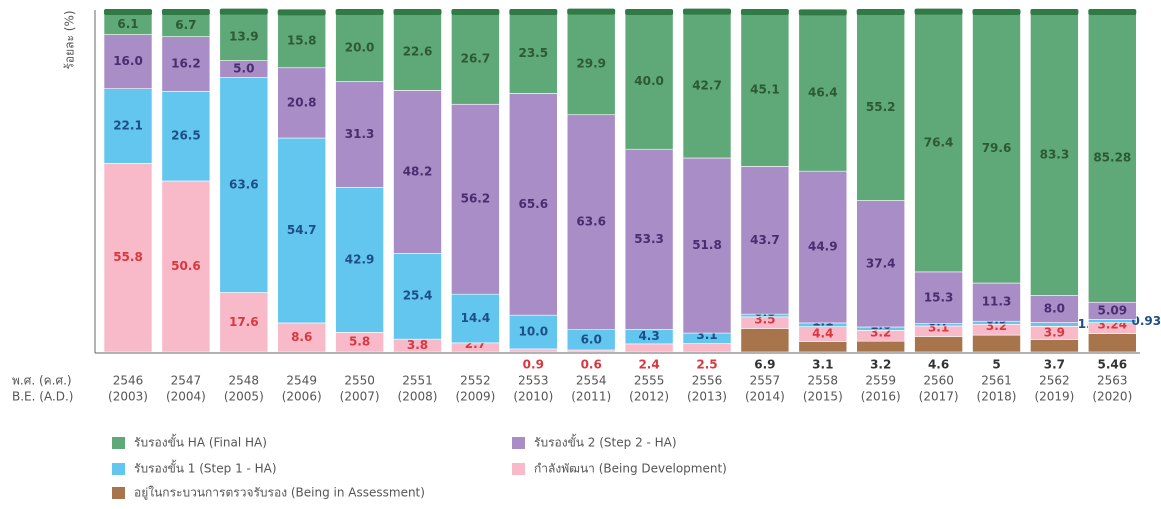 The image size is (1161, 509). I want to click on x-tick-label: 2563, so click(1112, 381).